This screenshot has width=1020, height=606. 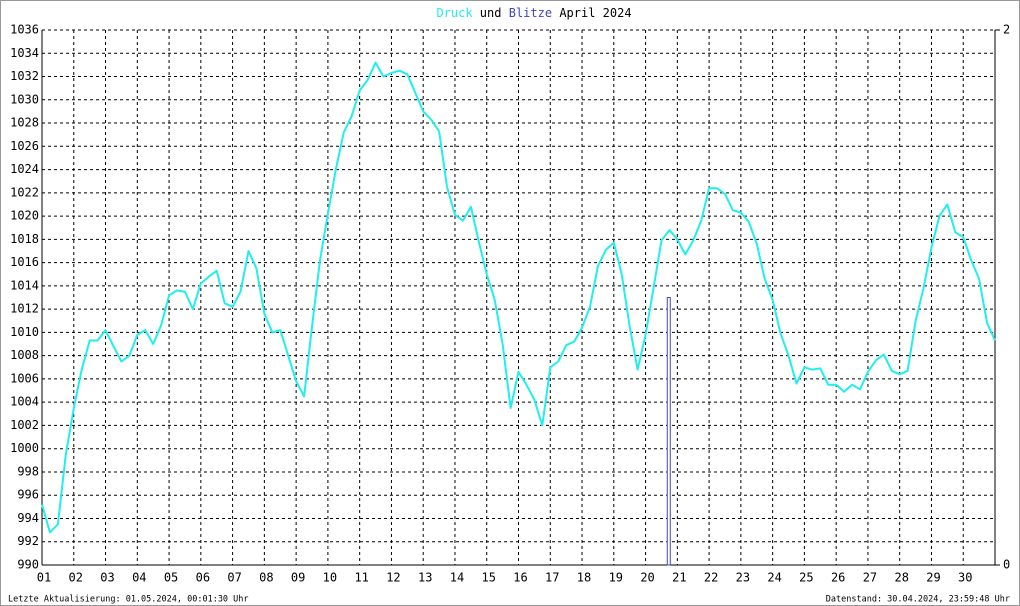 I want to click on x-tick-label: 02, so click(x=76, y=578).